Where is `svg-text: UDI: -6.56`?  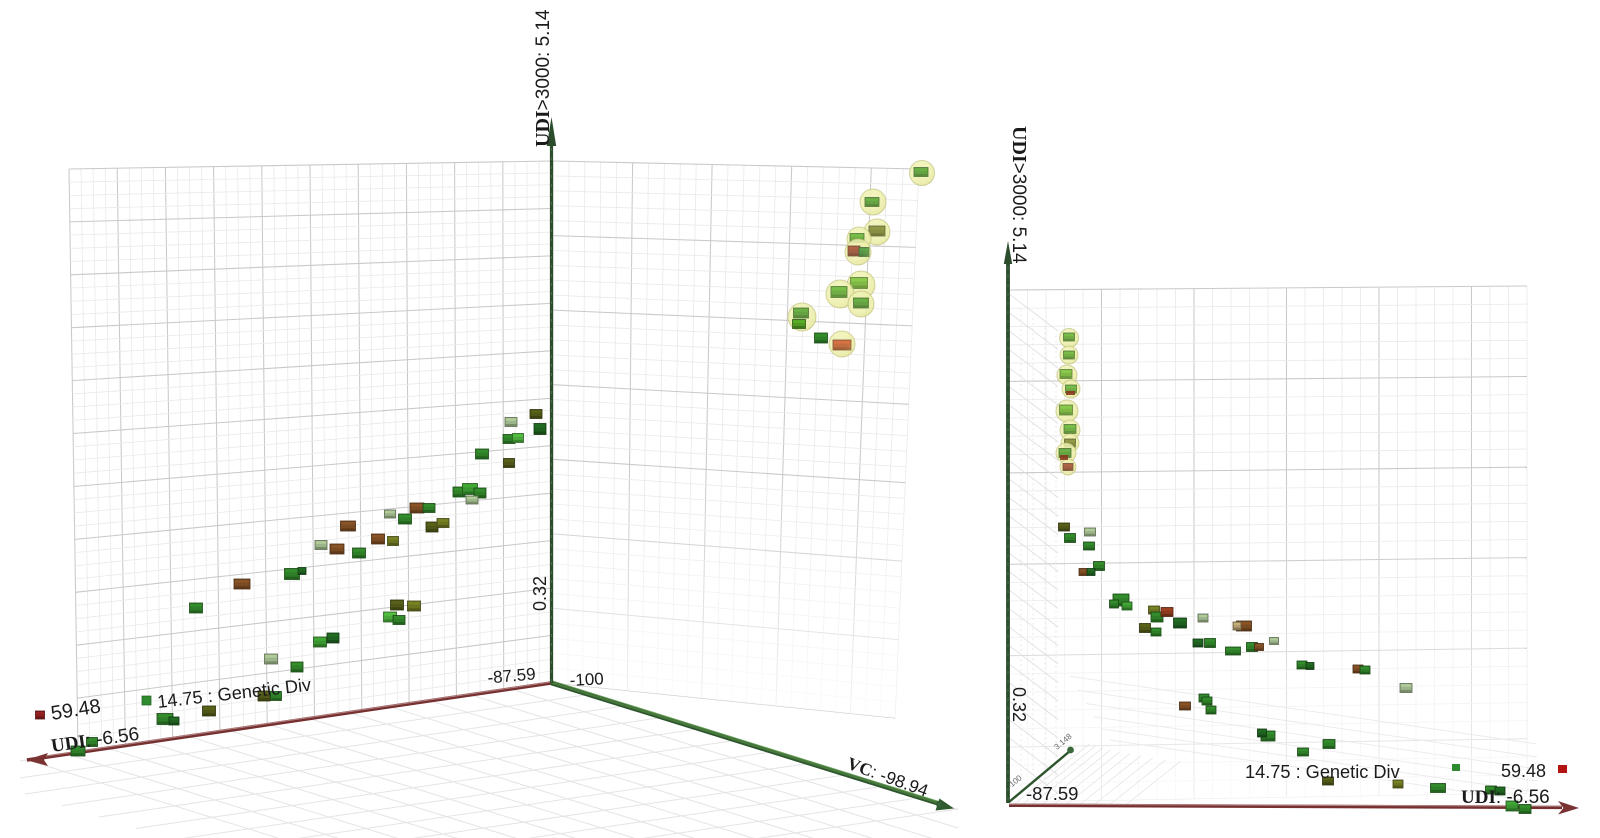
svg-text: UDI: -6.56 is located at coordinates (1505, 797).